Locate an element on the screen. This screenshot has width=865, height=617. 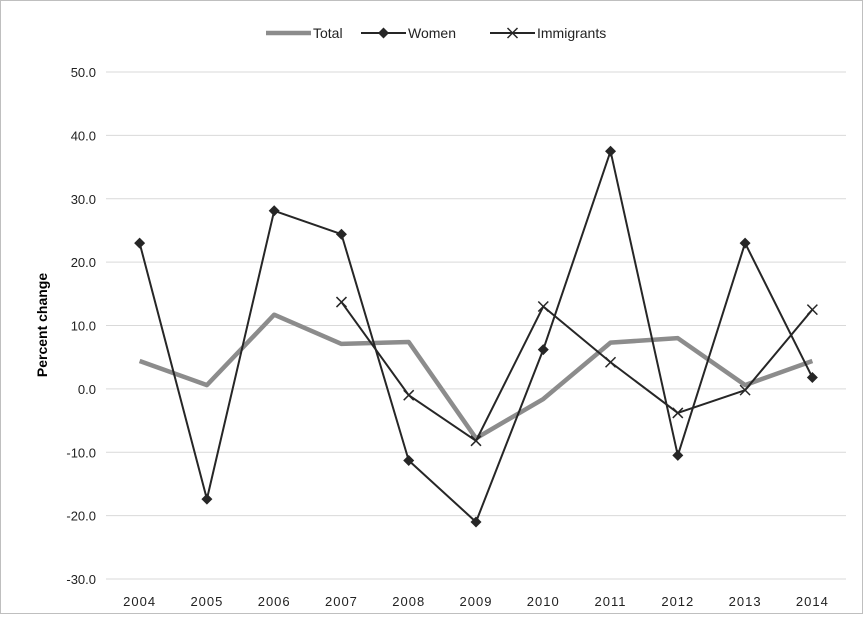
series-line is located at coordinates (577, 371).